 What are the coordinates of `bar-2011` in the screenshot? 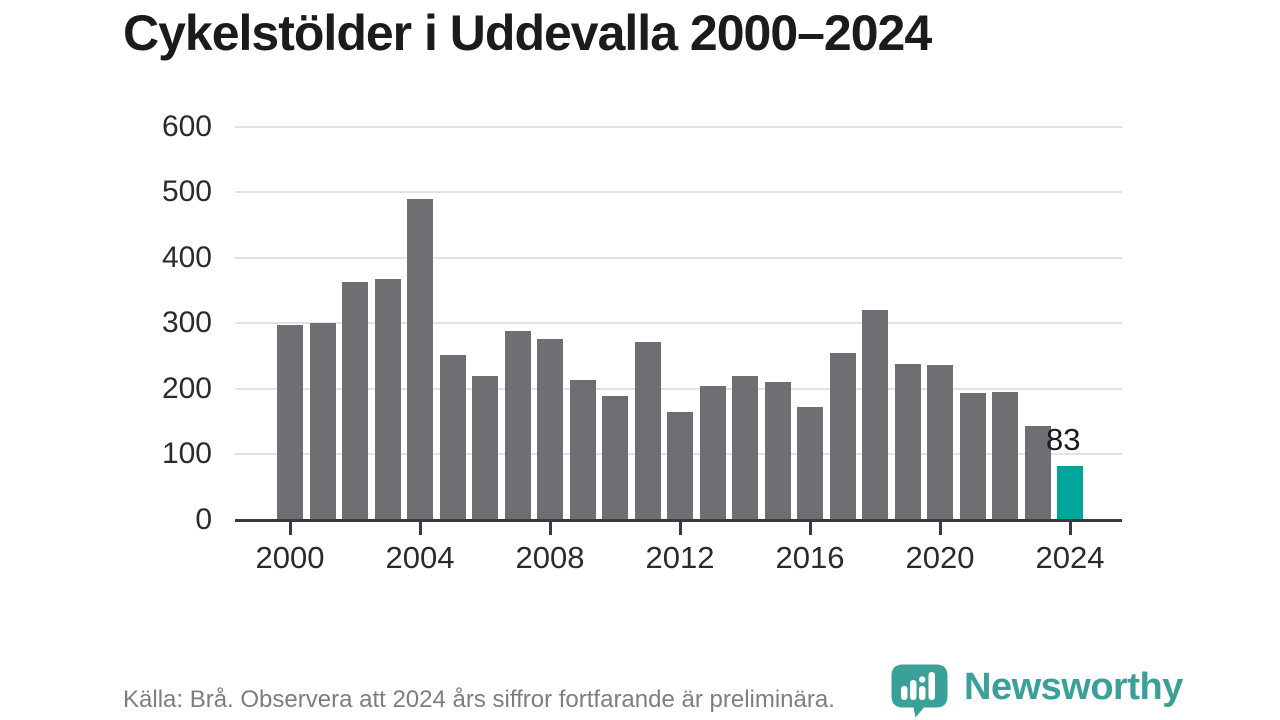 It's located at (647, 431).